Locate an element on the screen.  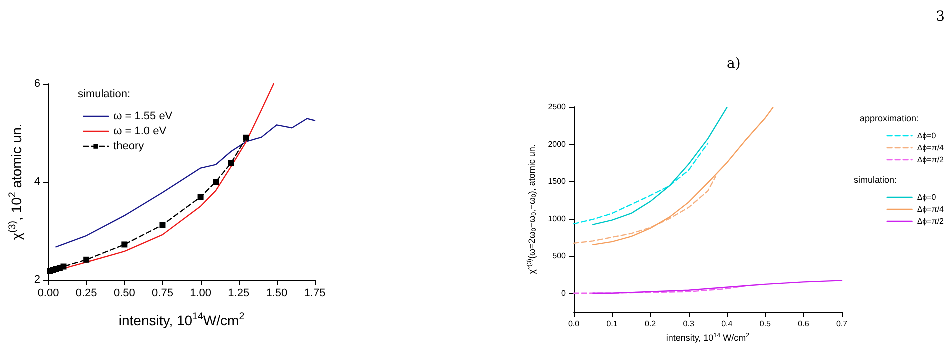
x-tick-label: 1.00 is located at coordinates (201, 294).